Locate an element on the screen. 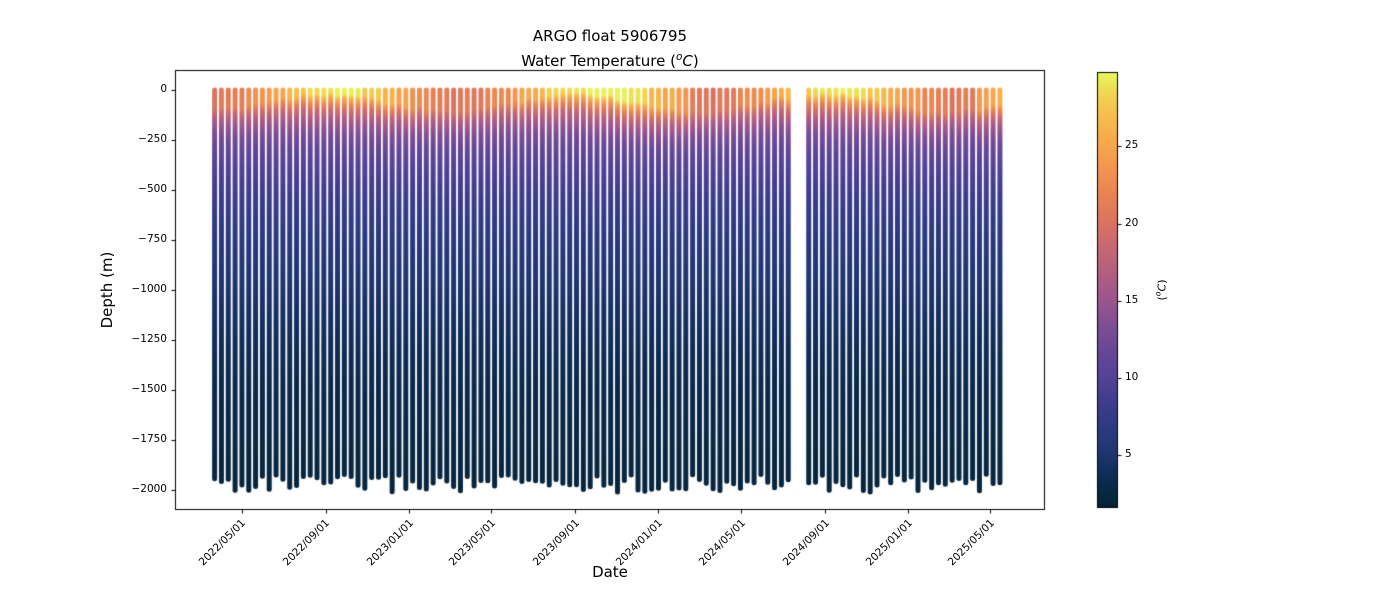  y-tick-label: −500 is located at coordinates (152, 189).